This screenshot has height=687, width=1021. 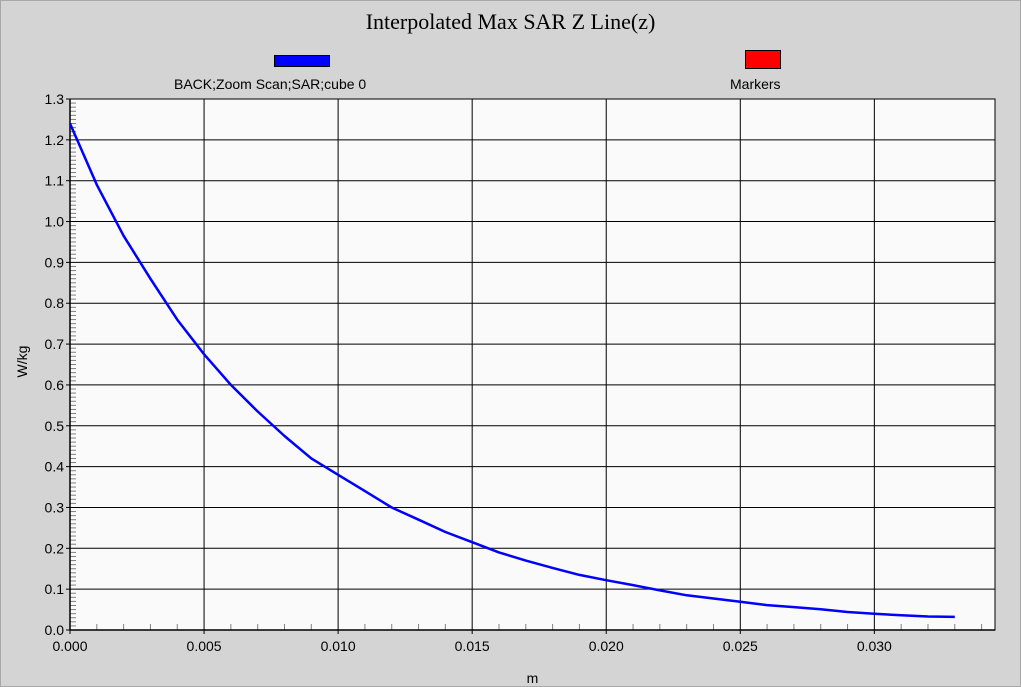 I want to click on y-tick-label-11: 1.1, so click(x=55, y=181).